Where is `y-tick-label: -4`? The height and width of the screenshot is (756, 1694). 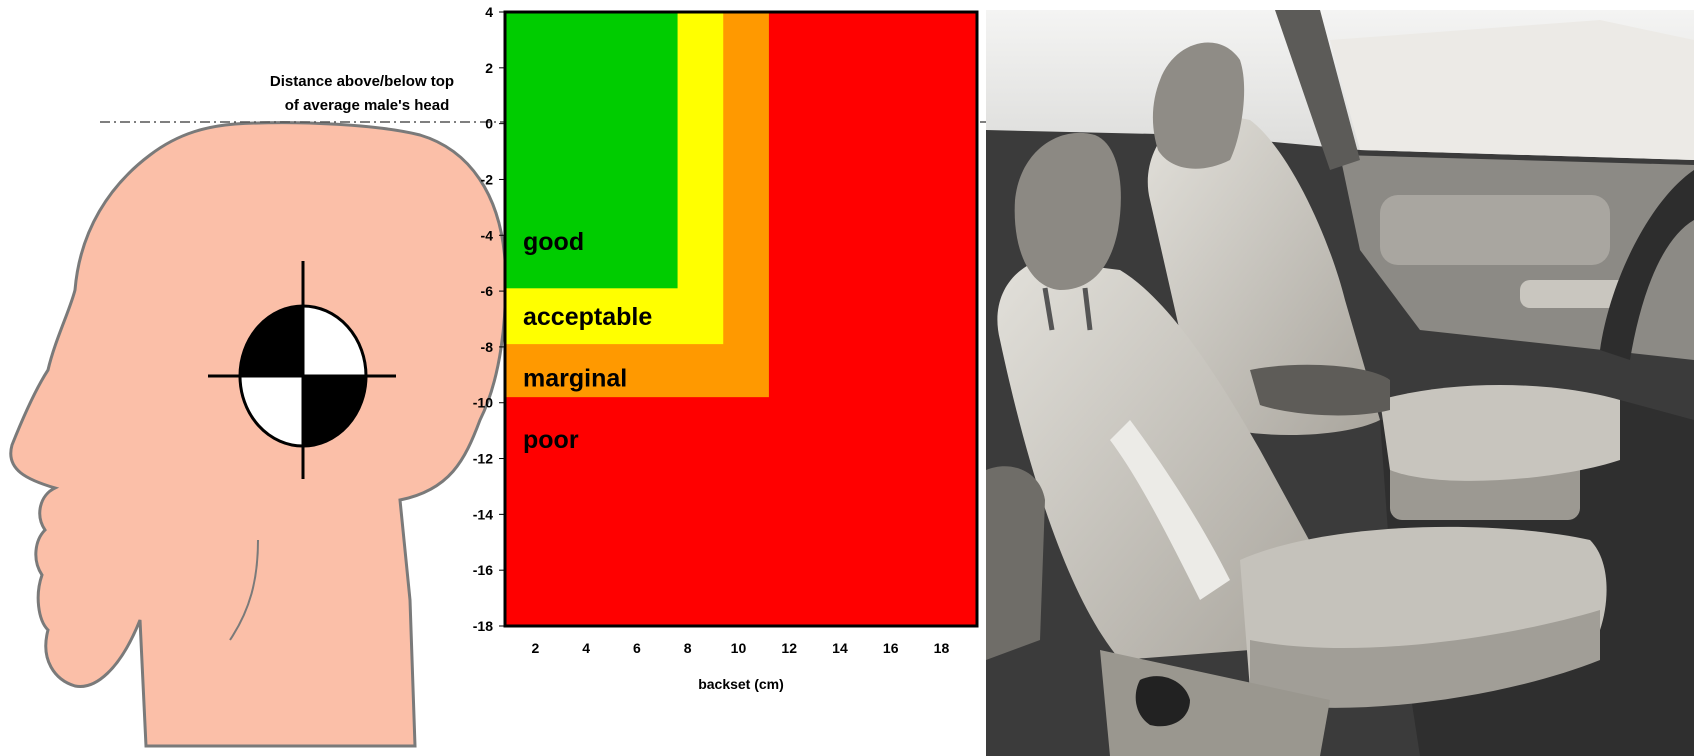 y-tick-label: -4 is located at coordinates (487, 235).